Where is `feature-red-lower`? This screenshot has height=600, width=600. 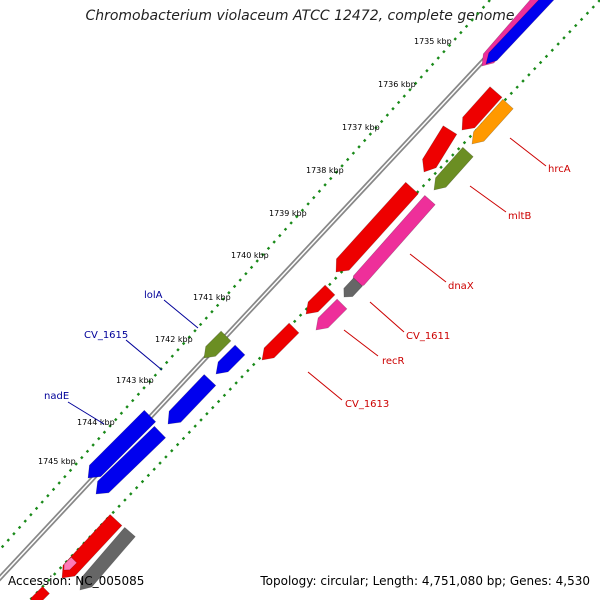
feature-red-lower is located at coordinates (92, 546).